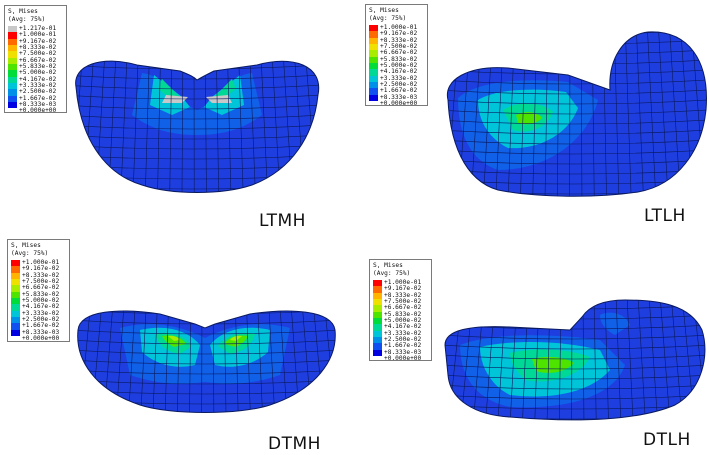  Describe the element at coordinates (575, 360) in the screenshot. I see `mesh-dtlh` at that location.